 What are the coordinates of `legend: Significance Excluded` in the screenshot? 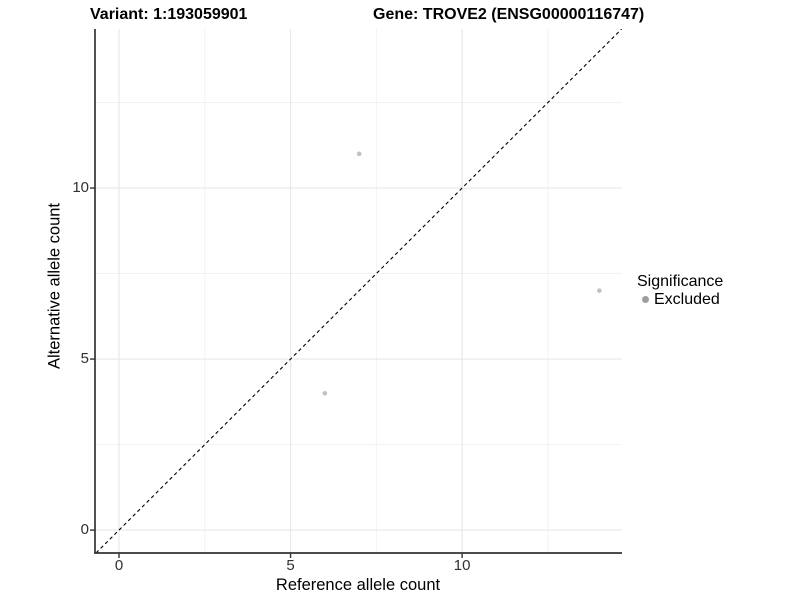 It's located at (680, 290).